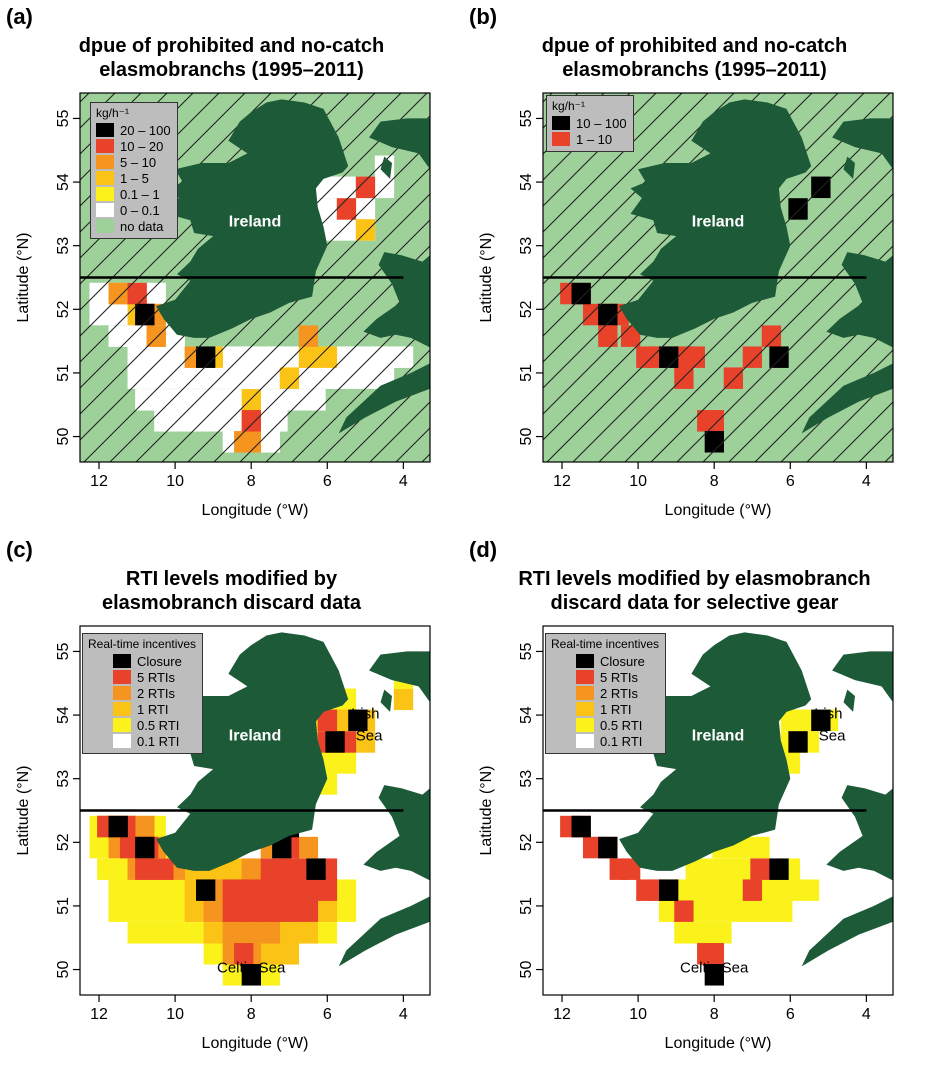 Image resolution: width=926 pixels, height=1066 pixels. I want to click on legend-title: kg/h⁻¹, so click(569, 106).